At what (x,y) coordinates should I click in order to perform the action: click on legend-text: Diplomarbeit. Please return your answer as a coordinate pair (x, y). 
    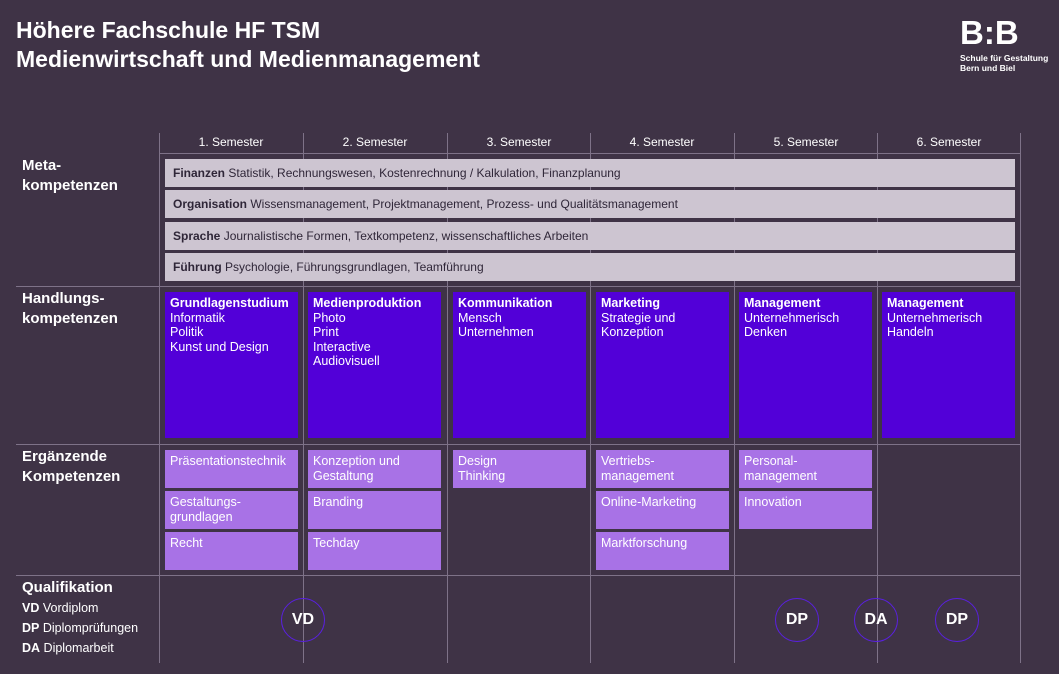
    Looking at the image, I should click on (78, 648).